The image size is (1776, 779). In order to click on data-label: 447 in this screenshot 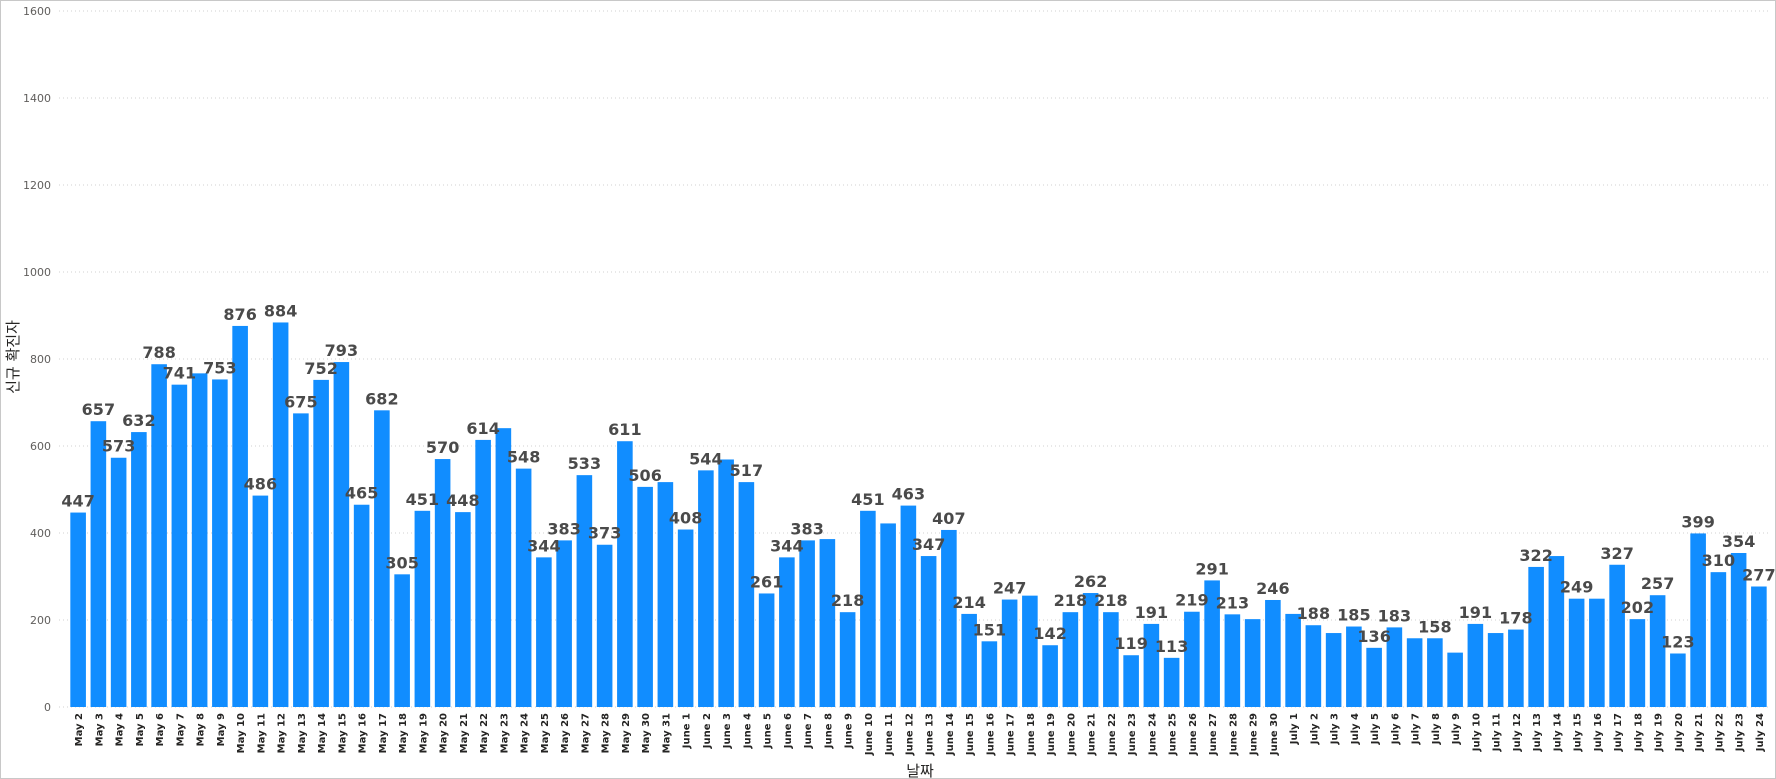, I will do `click(77, 501)`.